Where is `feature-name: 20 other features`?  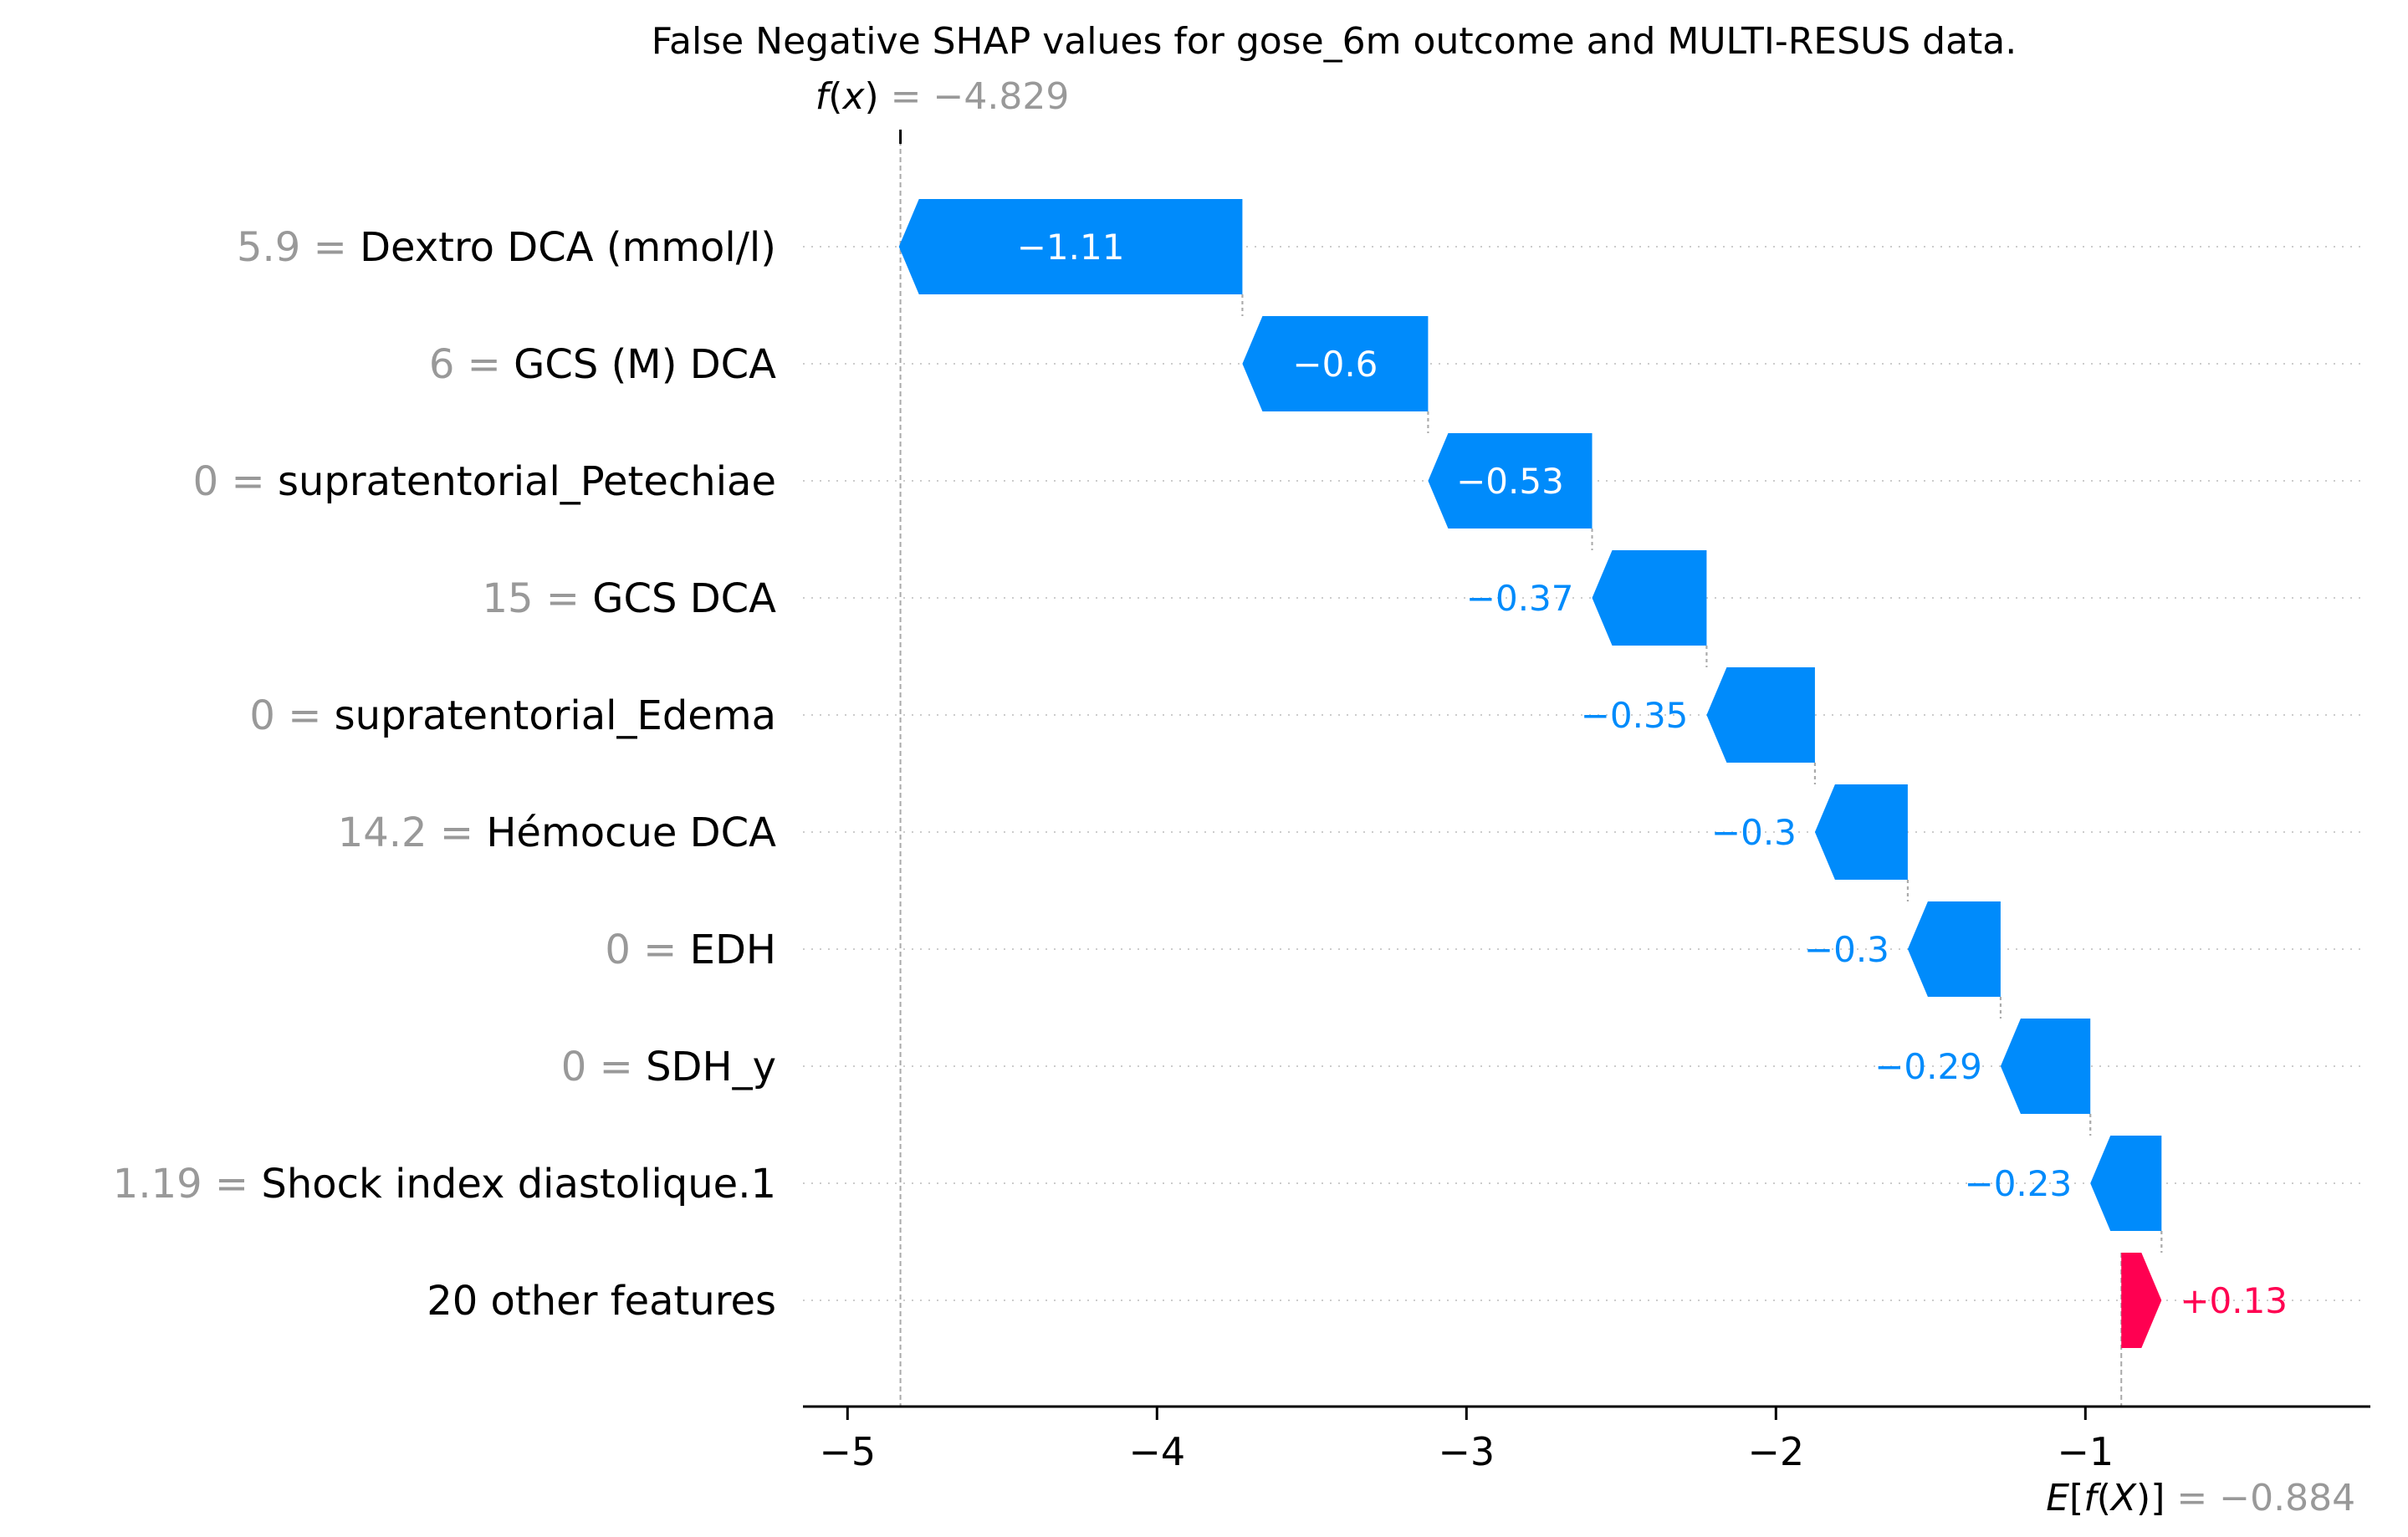
feature-name: 20 other features is located at coordinates (601, 1301).